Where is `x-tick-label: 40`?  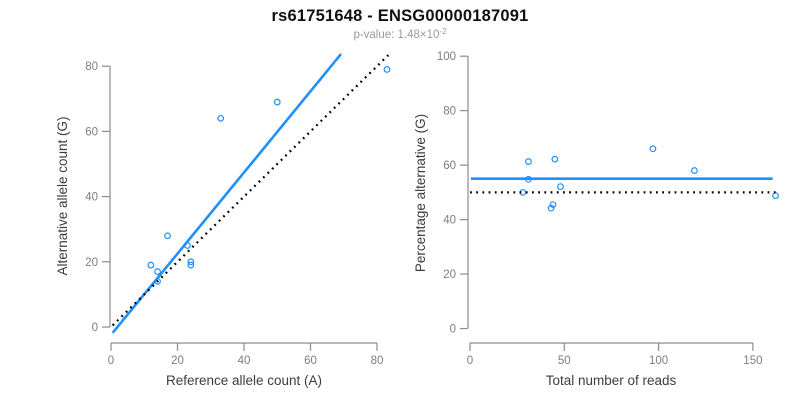
x-tick-label: 40 is located at coordinates (244, 361).